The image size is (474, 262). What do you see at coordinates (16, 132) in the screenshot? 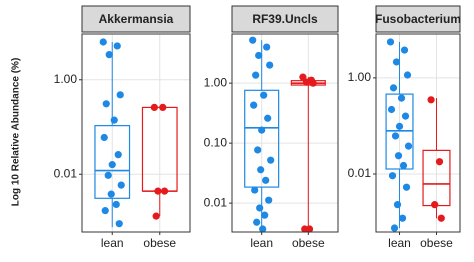
I see `y-axis-label: Log 10 Relative Abundance (%)` at bounding box center [16, 132].